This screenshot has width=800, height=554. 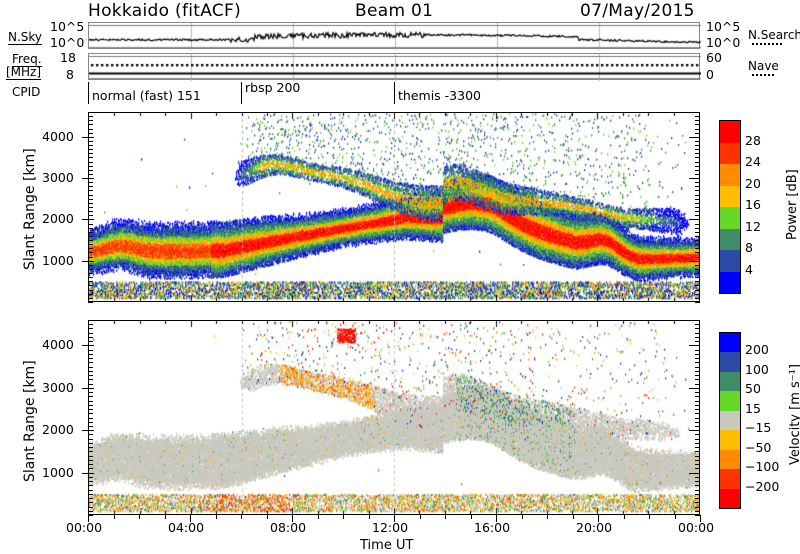 I want to click on colorbar-tick-label: 200, so click(x=757, y=350).